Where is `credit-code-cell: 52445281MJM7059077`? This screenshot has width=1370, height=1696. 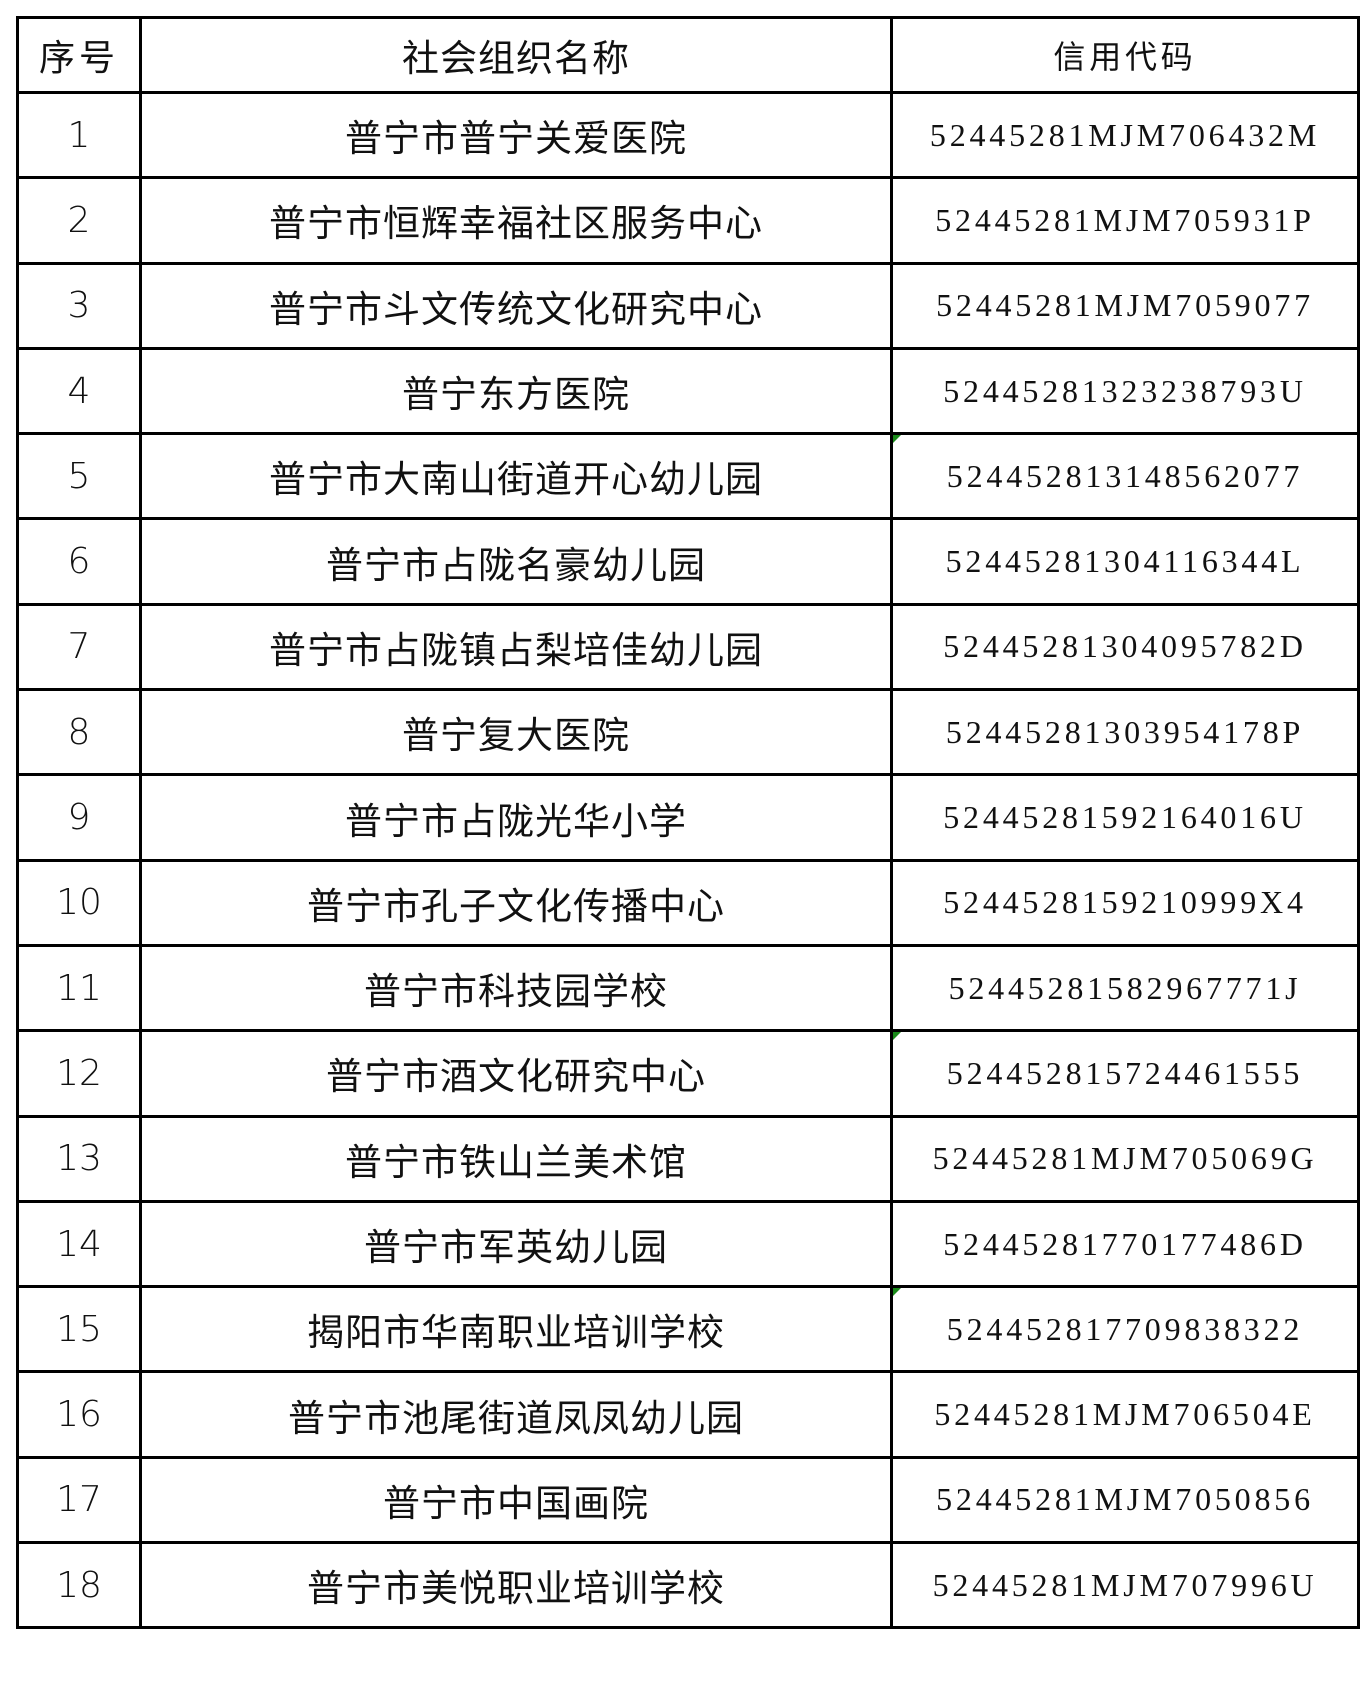
credit-code-cell: 52445281MJM7059077 is located at coordinates (1125, 305).